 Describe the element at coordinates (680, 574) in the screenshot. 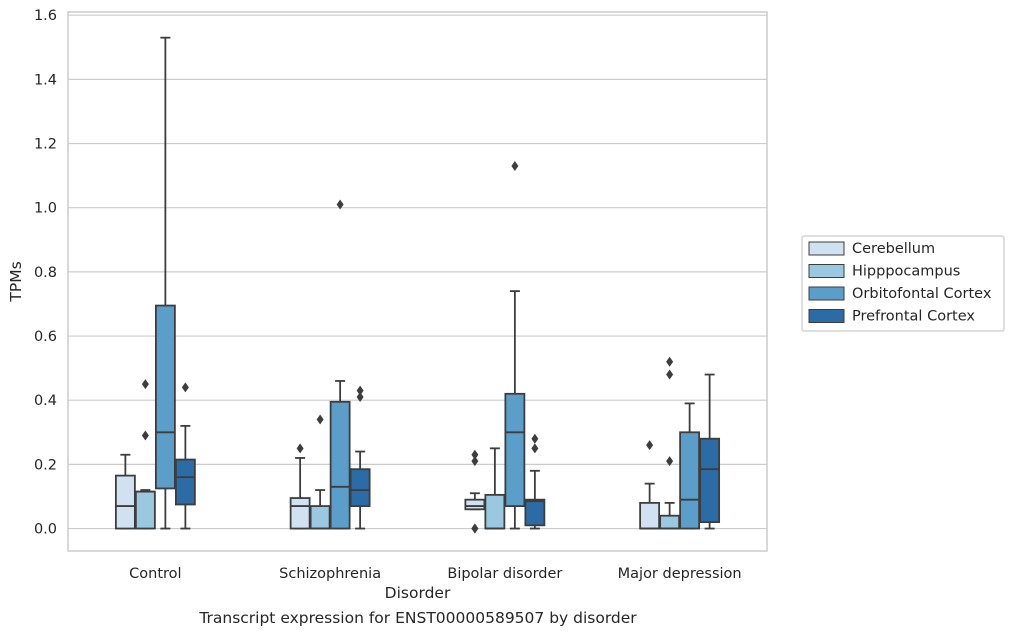

I see `x-tick-label: Major depression` at that location.